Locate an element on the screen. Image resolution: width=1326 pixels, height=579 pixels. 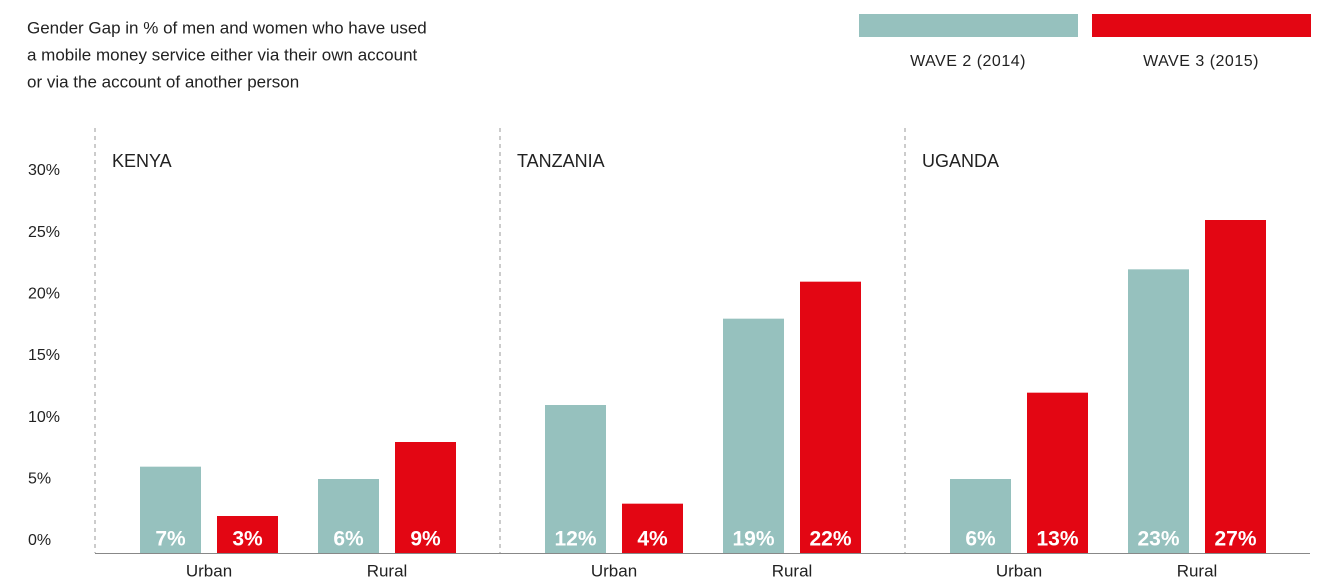
value-label: 22% is located at coordinates (830, 539).